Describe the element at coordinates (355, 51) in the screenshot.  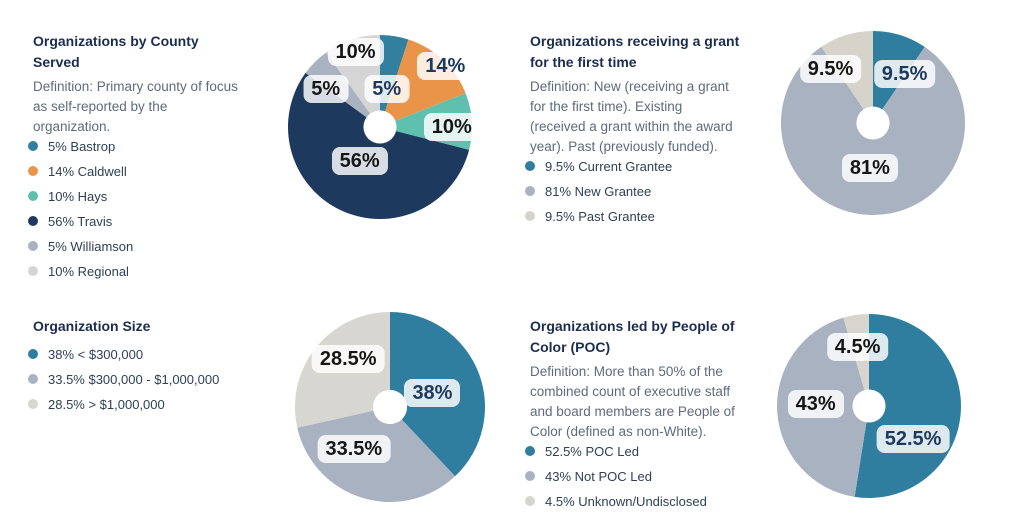
I see `data-label-10-regional: 10%` at that location.